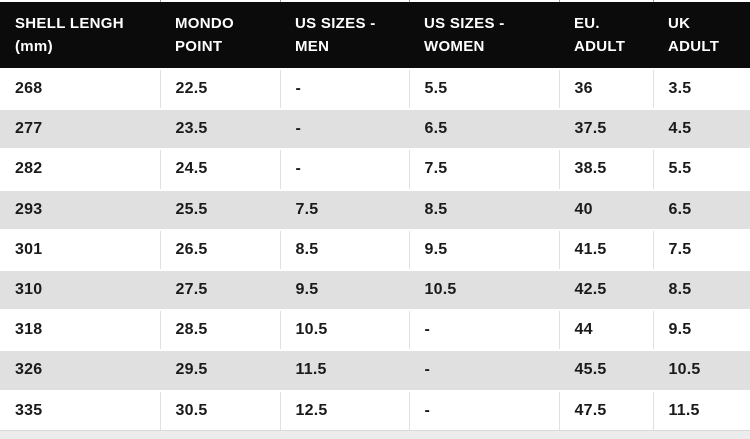 This screenshot has width=750, height=439. I want to click on bottom-partial-row-strip, so click(375, 434).